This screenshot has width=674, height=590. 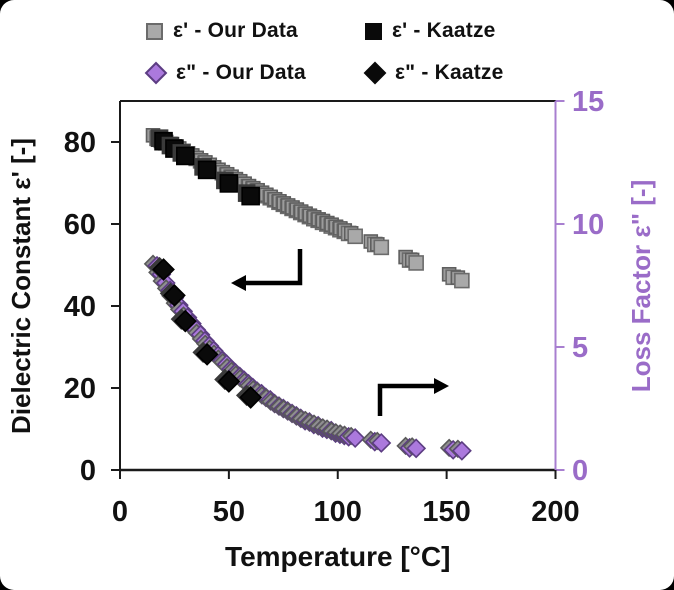 What do you see at coordinates (446, 512) in the screenshot?
I see `x-axis-tick-label: 150` at bounding box center [446, 512].